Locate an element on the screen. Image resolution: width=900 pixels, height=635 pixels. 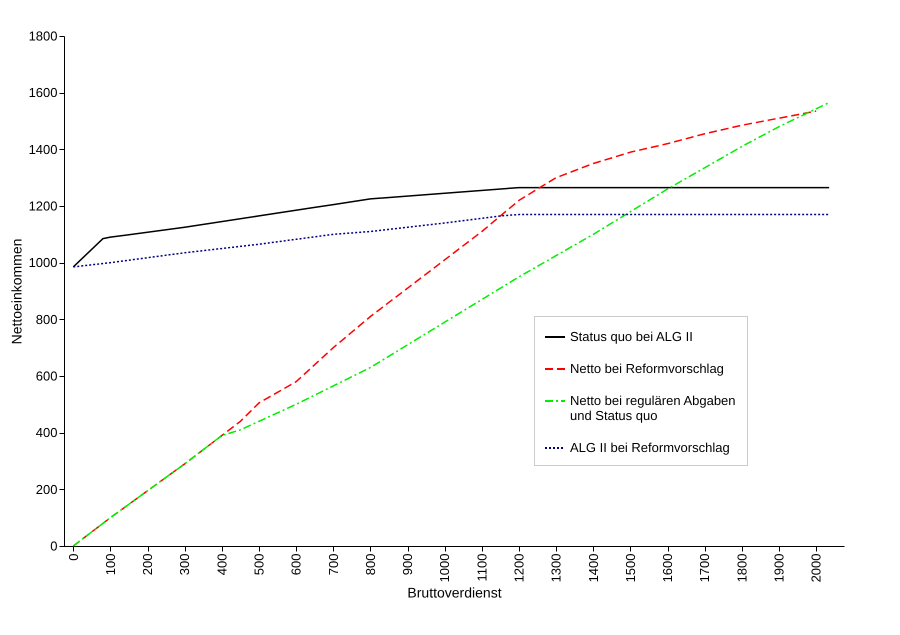
y-tick-label: 1600 is located at coordinates (43, 92).